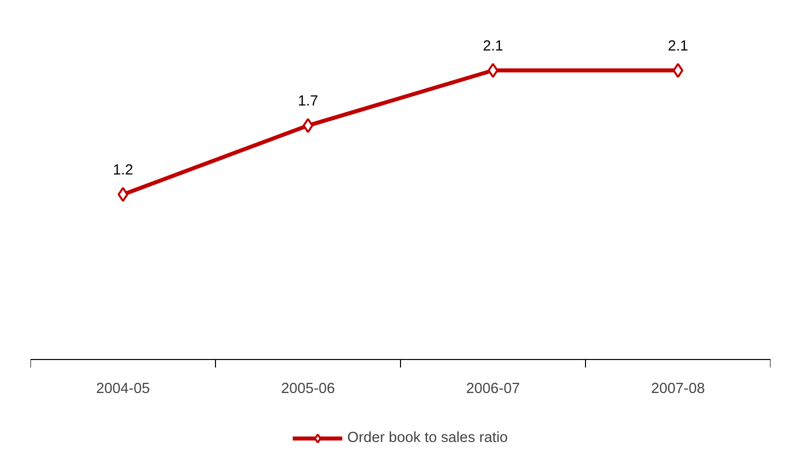  I want to click on x-tick-label: 2005-06, so click(308, 388).